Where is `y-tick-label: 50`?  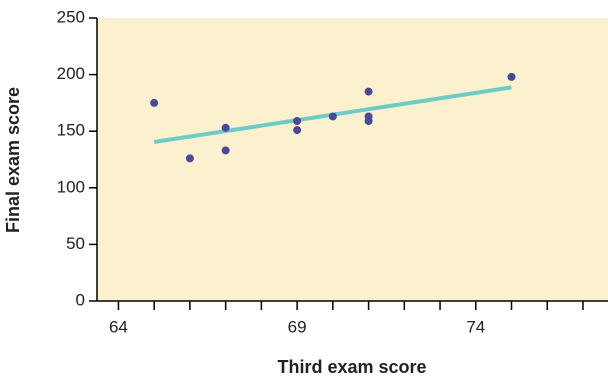
y-tick-label: 50 is located at coordinates (75, 243).